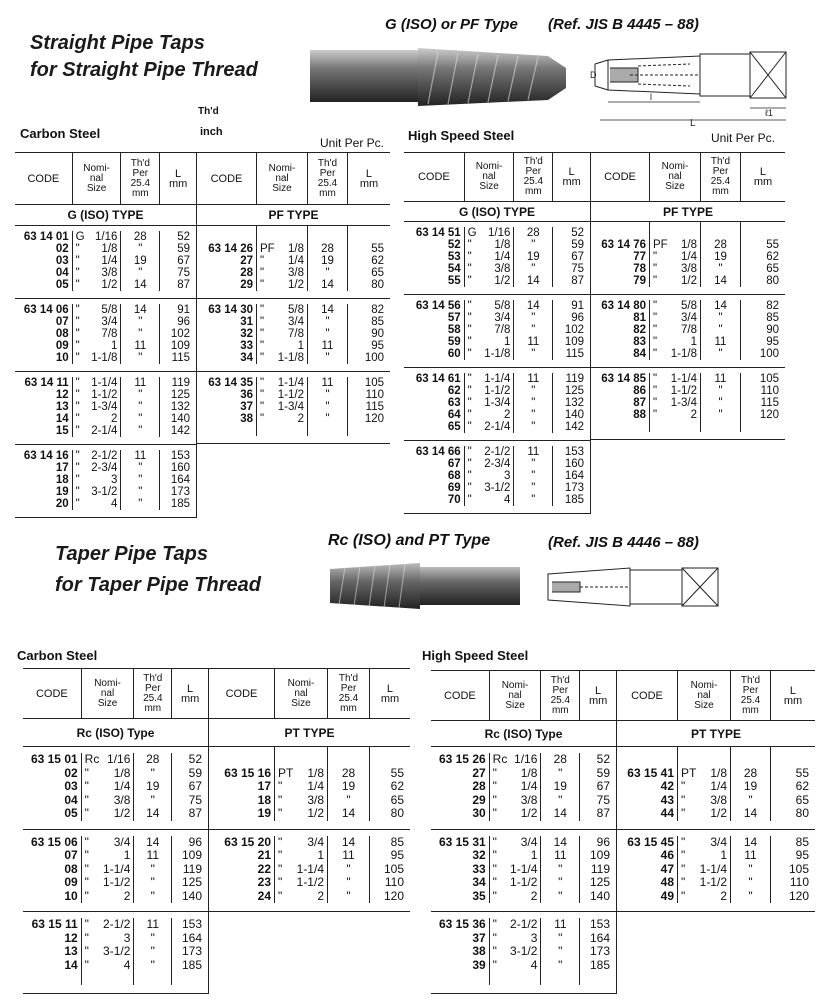  What do you see at coordinates (489, 403) in the screenshot?
I see `nominal-size: " 1-3/4` at bounding box center [489, 403].